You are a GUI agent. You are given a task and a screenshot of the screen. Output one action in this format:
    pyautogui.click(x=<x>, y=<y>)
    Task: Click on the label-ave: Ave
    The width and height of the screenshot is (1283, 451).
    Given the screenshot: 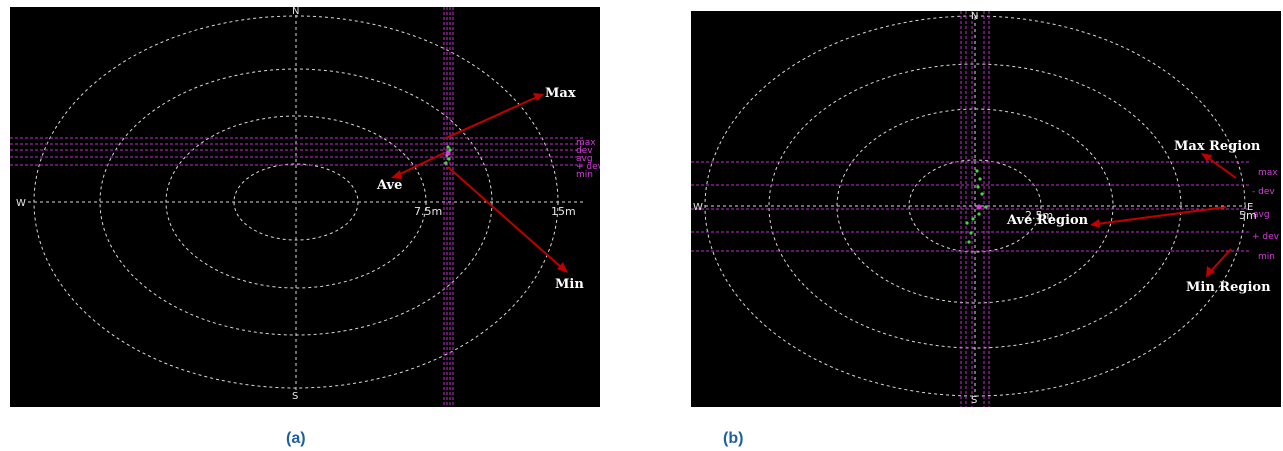 What is the action you would take?
    pyautogui.click(x=389, y=185)
    